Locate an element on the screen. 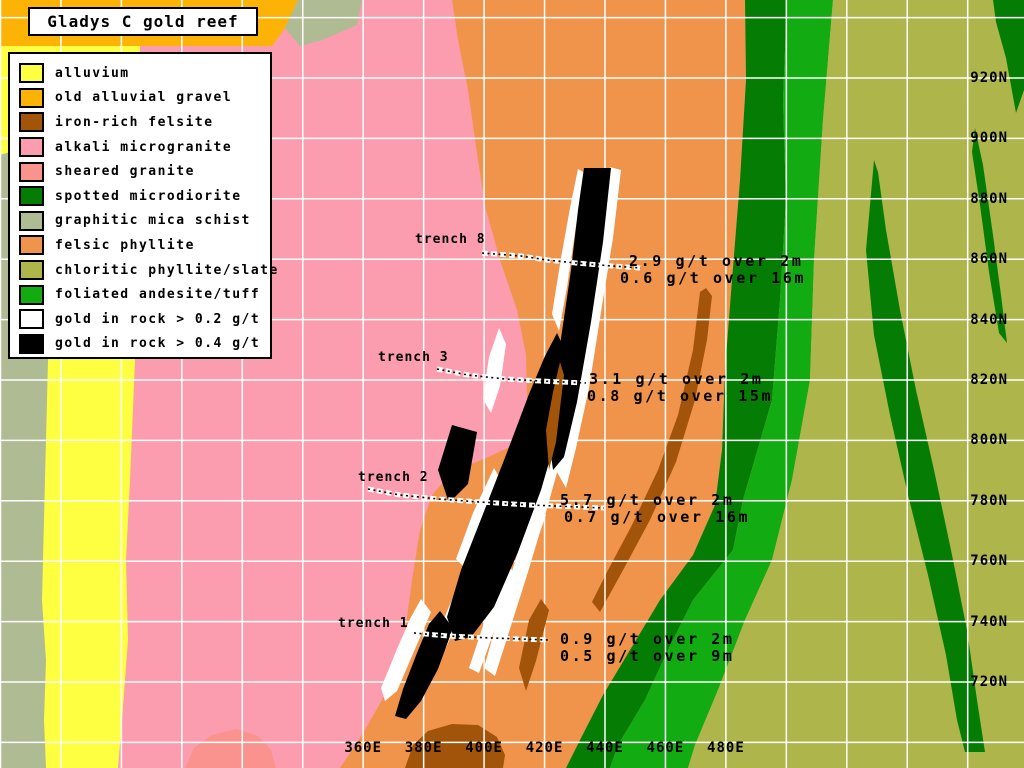 The height and width of the screenshot is (768, 1024). easting-label: 420E is located at coordinates (544, 748).